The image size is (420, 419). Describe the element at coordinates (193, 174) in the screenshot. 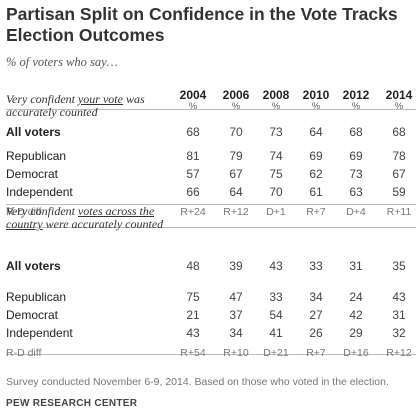

I see `table-cell: 57` at that location.